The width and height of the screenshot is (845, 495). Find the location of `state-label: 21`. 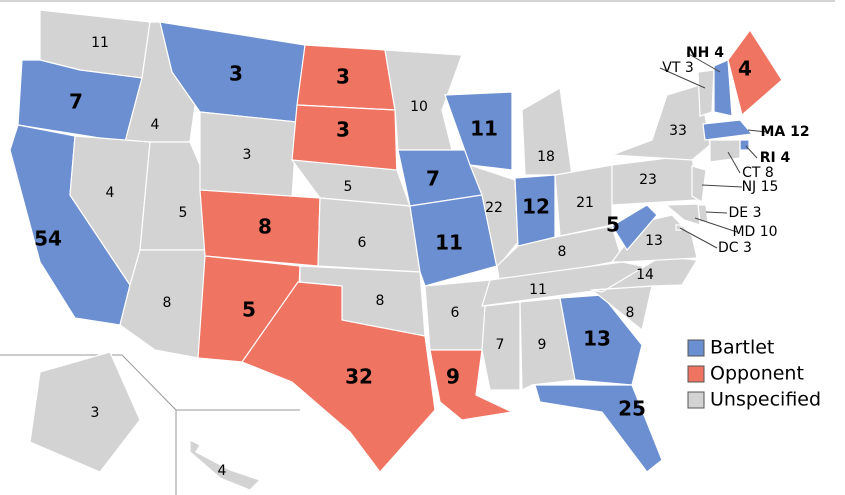

state-label: 21 is located at coordinates (585, 203).